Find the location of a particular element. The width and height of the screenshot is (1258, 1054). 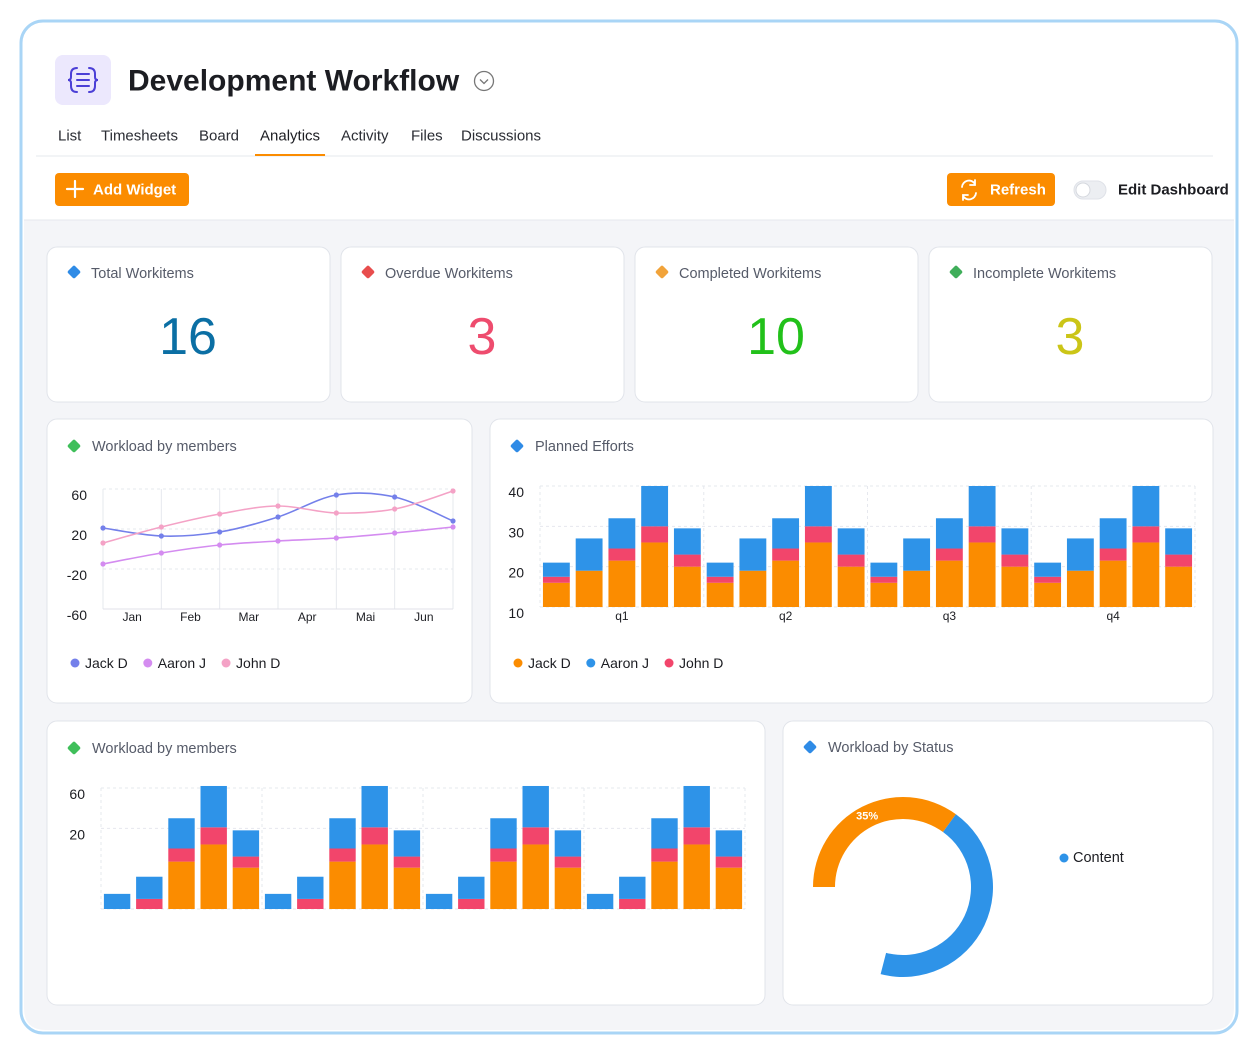

nav-tab: Analytics is located at coordinates (290, 136).